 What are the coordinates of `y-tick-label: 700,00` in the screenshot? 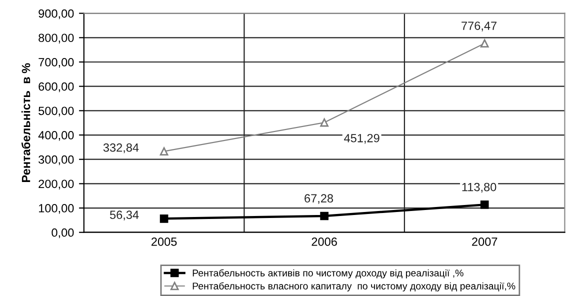 It's located at (56, 63).